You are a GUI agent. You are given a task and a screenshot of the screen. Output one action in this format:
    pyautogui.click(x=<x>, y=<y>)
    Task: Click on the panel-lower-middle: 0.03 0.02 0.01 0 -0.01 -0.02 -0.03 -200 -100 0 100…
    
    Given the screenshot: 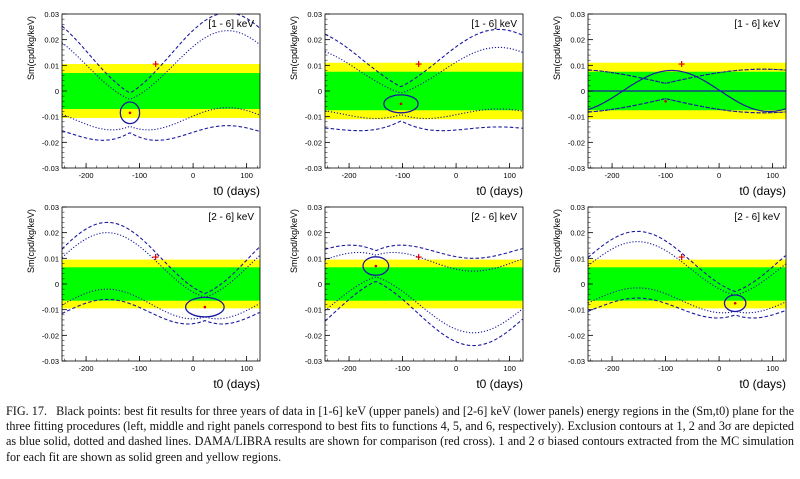 What is the action you would take?
    pyautogui.click(x=406, y=297)
    